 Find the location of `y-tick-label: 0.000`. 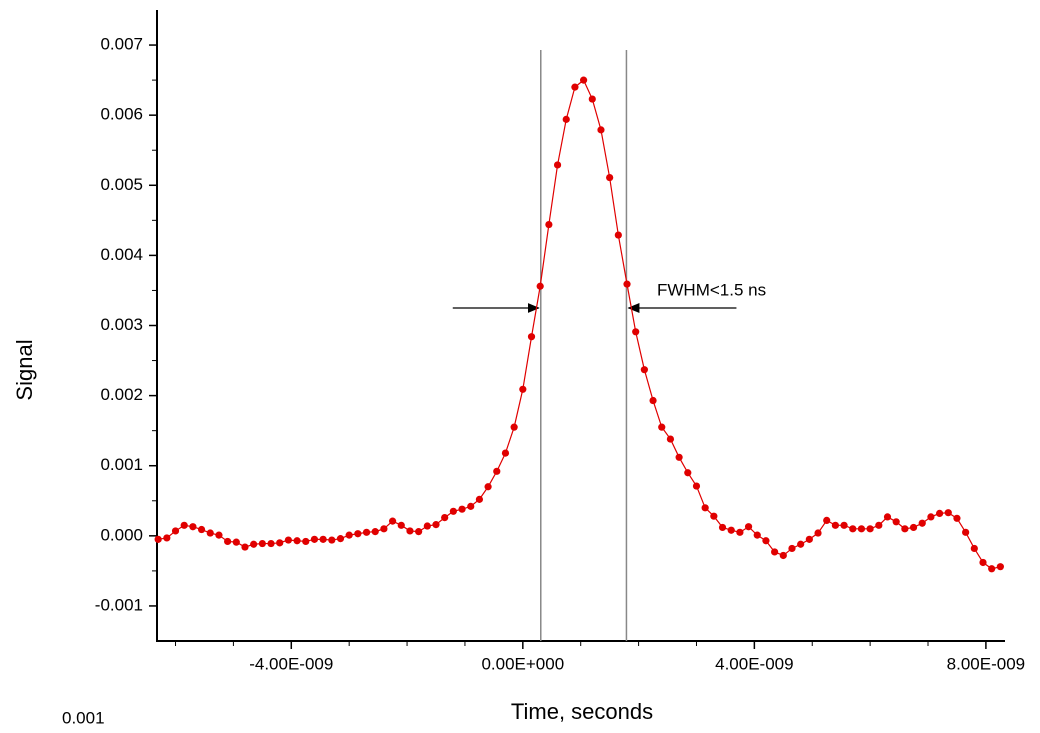

y-tick-label: 0.000 is located at coordinates (121, 534).